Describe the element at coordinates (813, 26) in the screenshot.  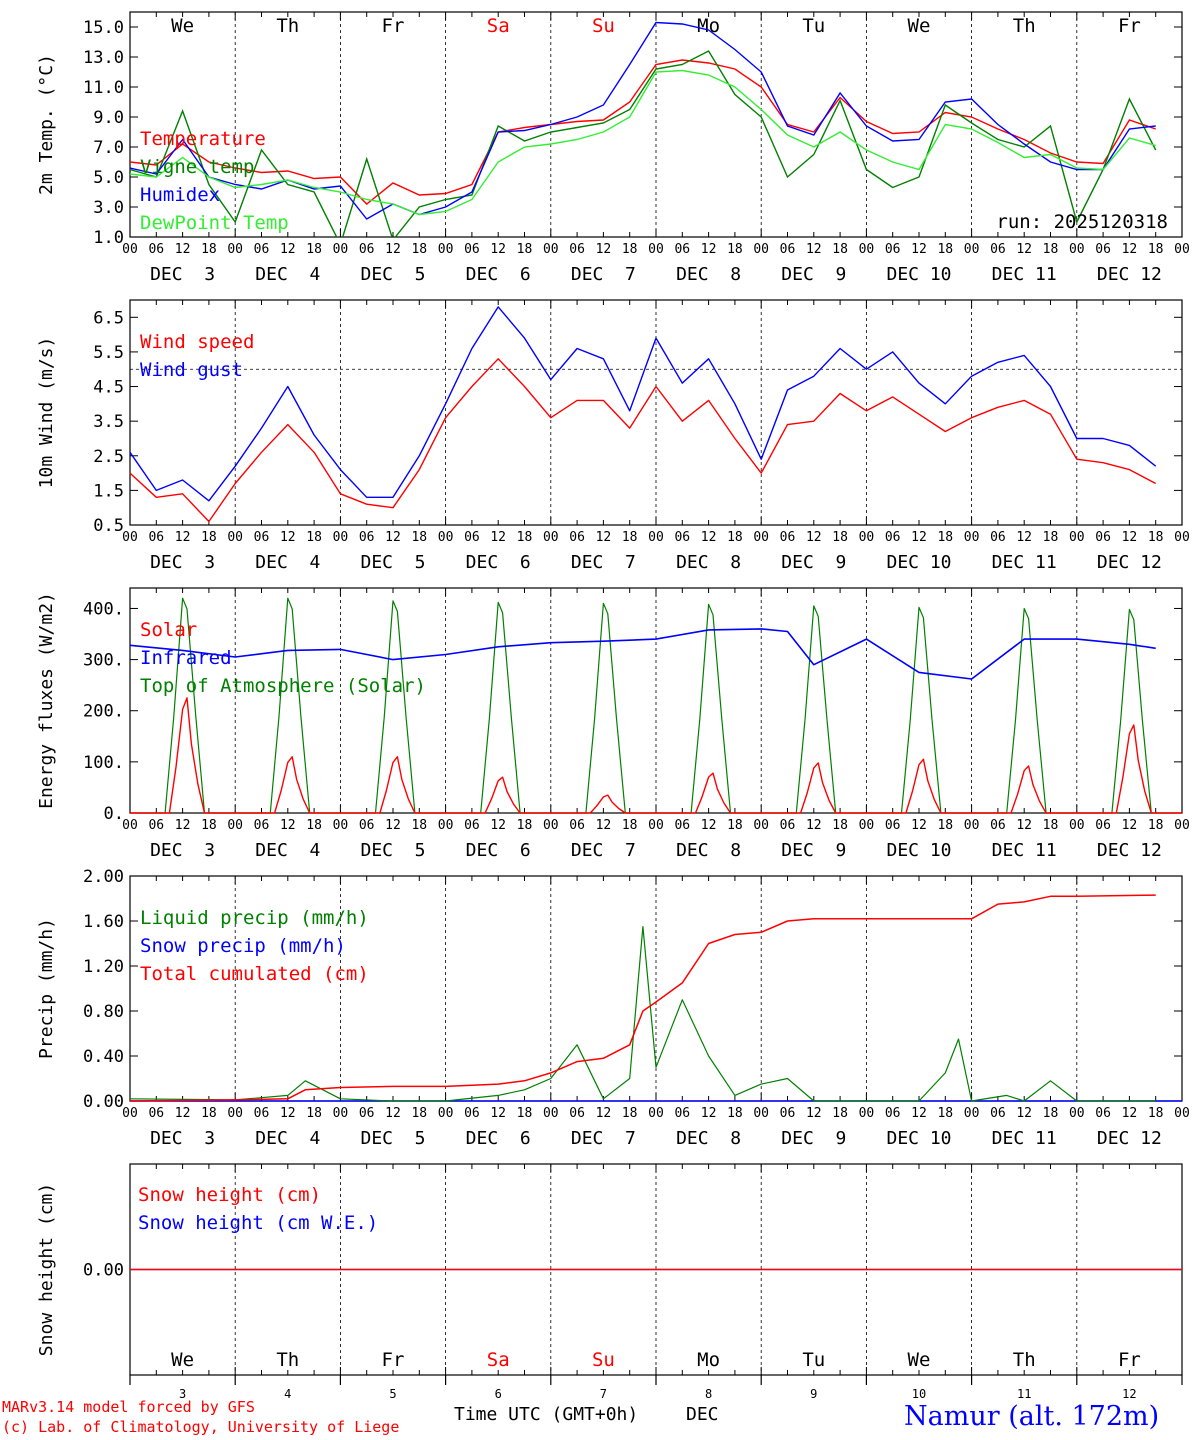
I see `day-of-week-label: Tu` at that location.